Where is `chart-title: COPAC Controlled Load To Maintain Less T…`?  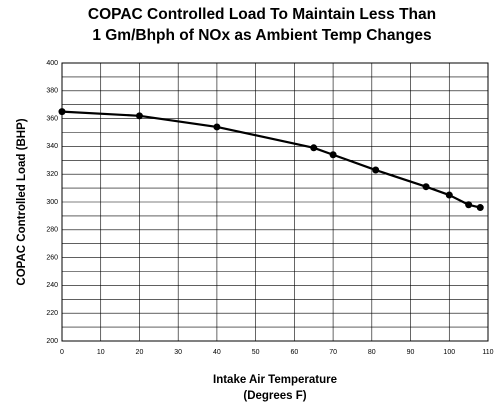 chart-title: COPAC Controlled Load To Maintain Less T… is located at coordinates (262, 14).